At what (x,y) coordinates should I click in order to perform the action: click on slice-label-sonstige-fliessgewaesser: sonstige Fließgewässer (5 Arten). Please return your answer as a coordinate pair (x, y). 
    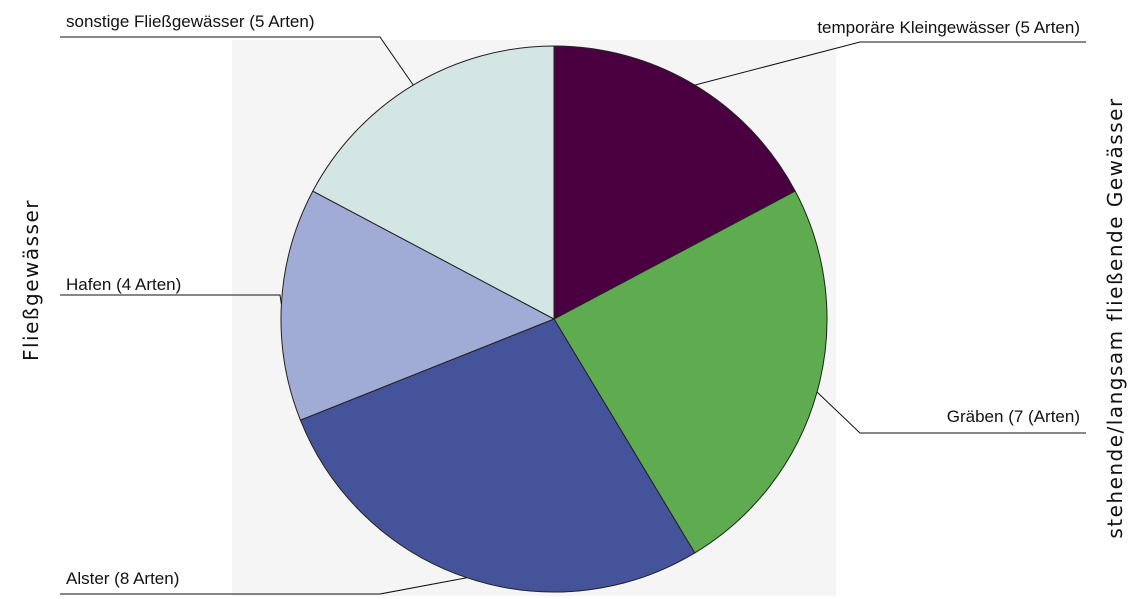
    Looking at the image, I should click on (190, 21).